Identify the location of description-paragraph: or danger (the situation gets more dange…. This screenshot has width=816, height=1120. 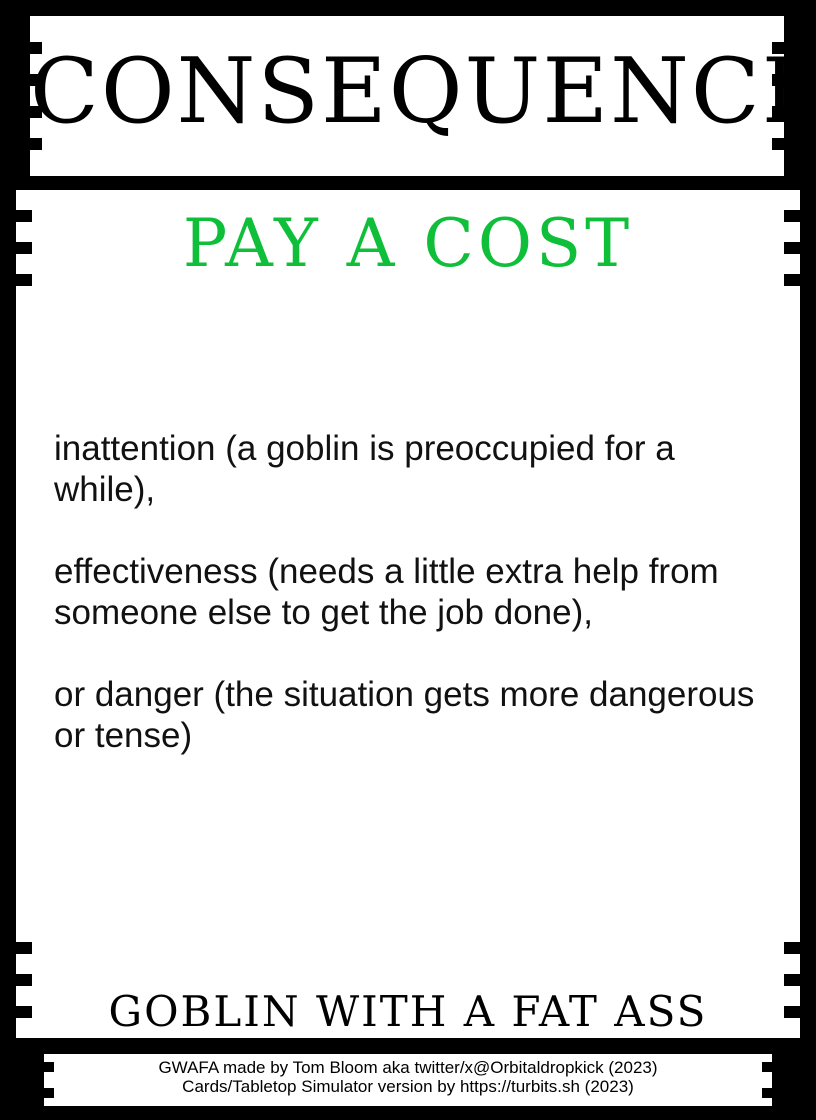
(404, 715).